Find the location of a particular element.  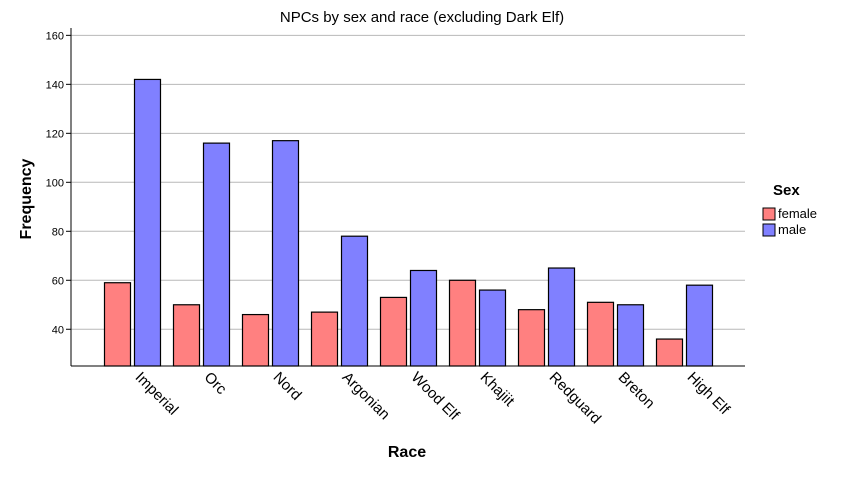

y-axis-title: Frequency is located at coordinates (26, 198).